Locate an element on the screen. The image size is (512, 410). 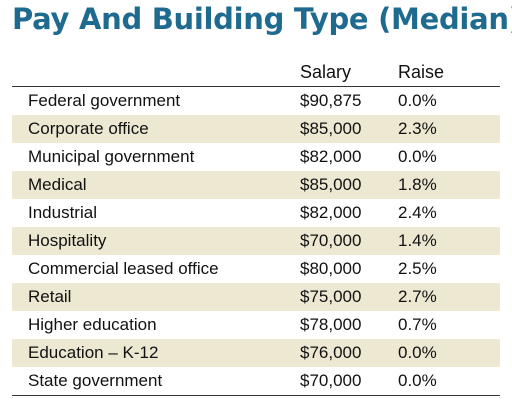
table-row: Higher education $78,000 0.7% is located at coordinates (256, 325).